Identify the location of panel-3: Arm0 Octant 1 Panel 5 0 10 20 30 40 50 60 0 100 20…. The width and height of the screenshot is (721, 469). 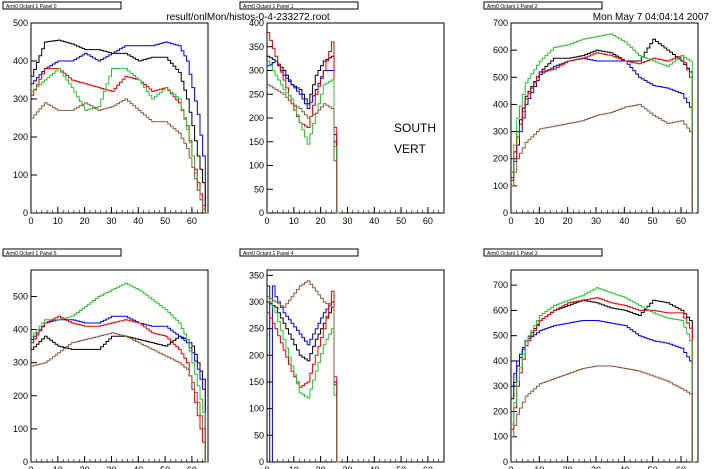
(105, 358).